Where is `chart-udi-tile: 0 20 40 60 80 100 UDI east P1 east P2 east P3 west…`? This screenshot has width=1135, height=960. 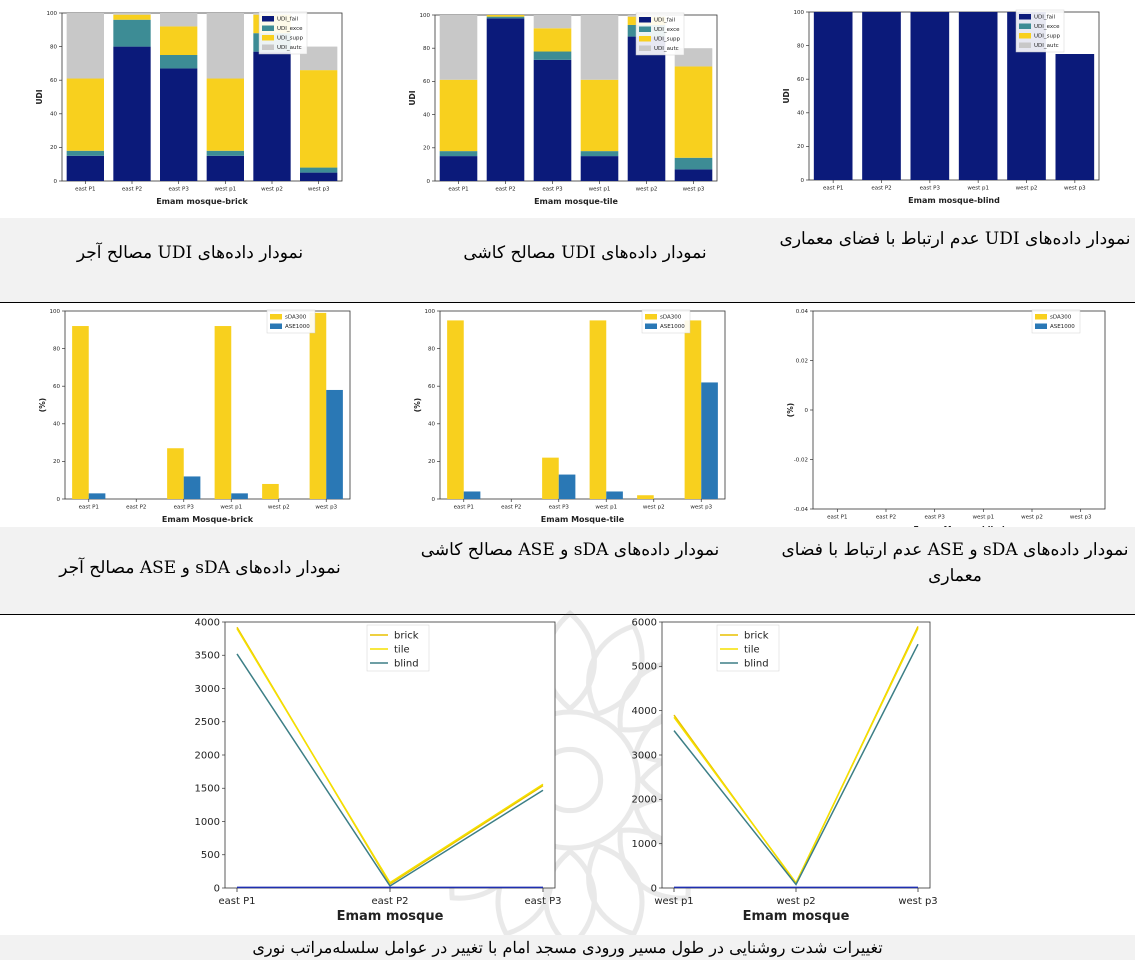 chart-udi-tile: 0 20 40 60 80 100 UDI east P1 east P2 east P3 west… is located at coordinates (570, 110).